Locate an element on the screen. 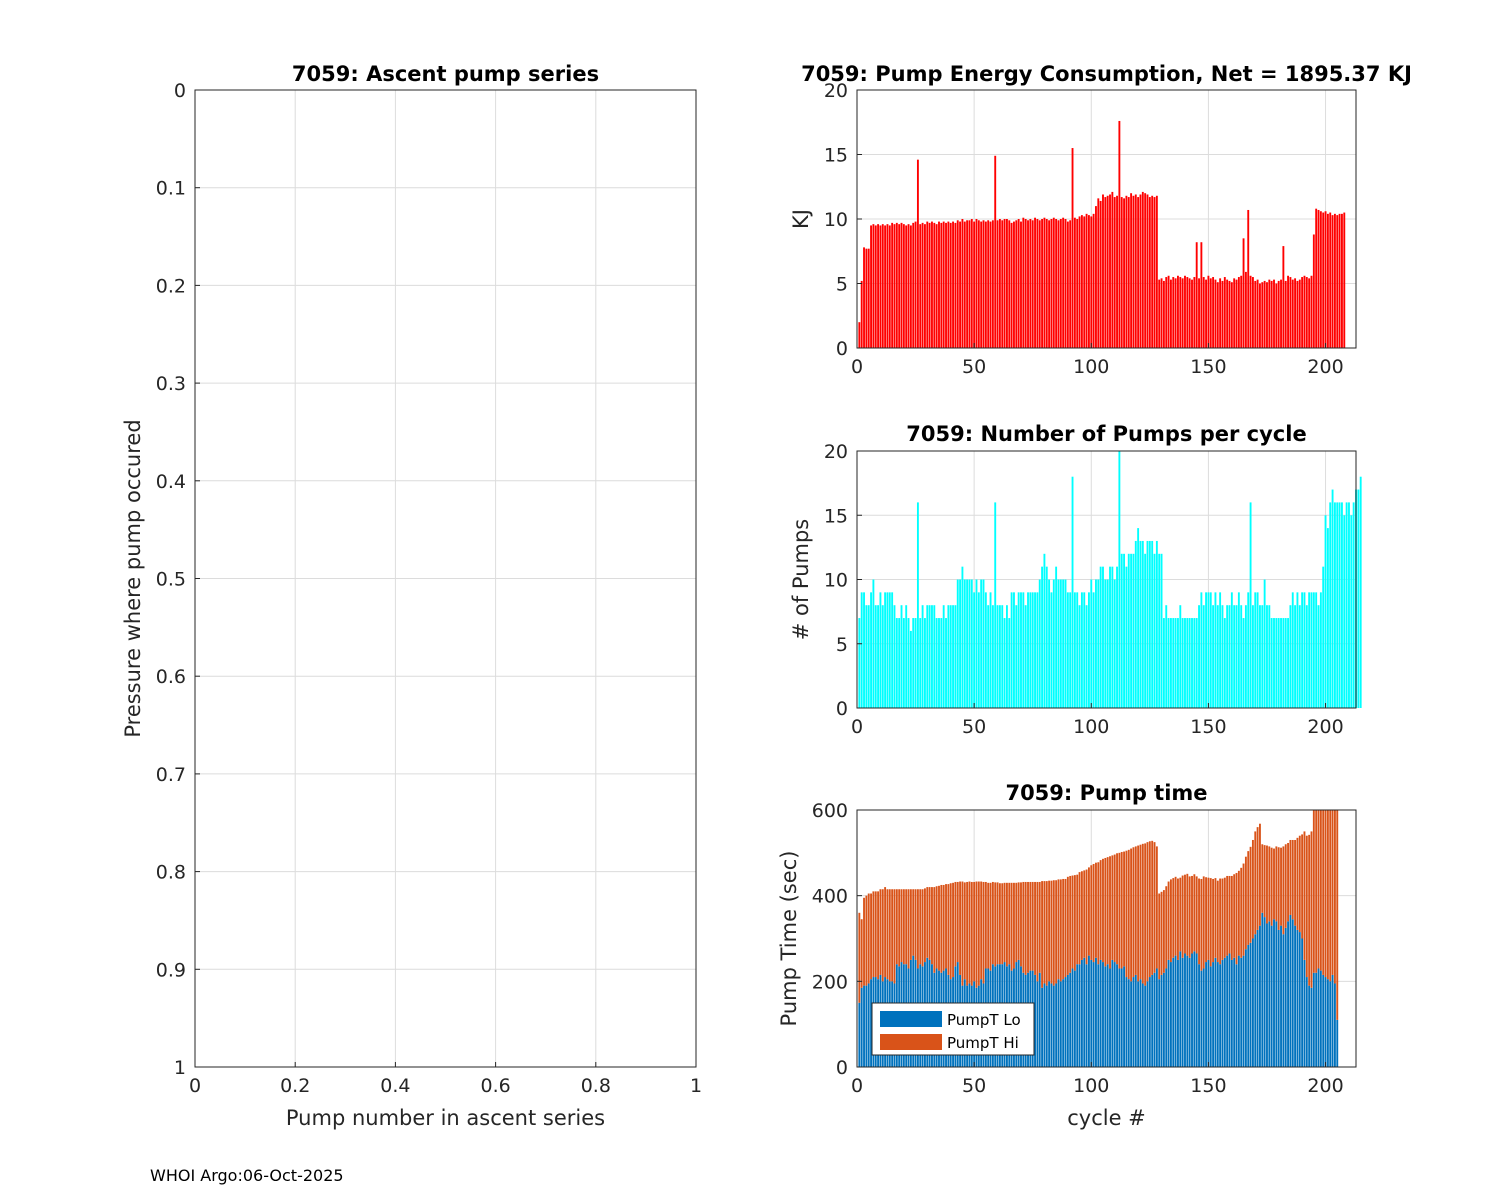 The image size is (1500, 1200). energy-y-tick-label: 10 is located at coordinates (836, 220).